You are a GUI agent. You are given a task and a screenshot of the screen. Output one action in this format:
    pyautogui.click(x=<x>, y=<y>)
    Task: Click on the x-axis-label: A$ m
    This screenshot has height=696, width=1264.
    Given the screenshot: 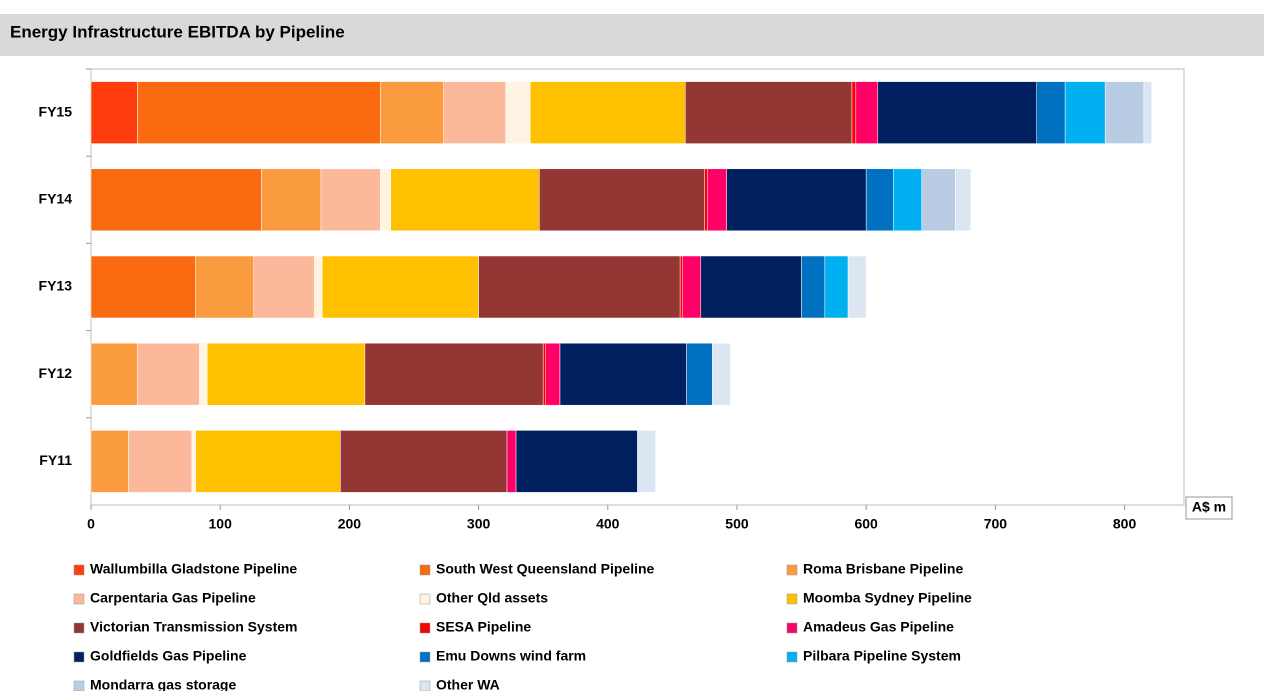 What is the action you would take?
    pyautogui.click(x=1209, y=507)
    